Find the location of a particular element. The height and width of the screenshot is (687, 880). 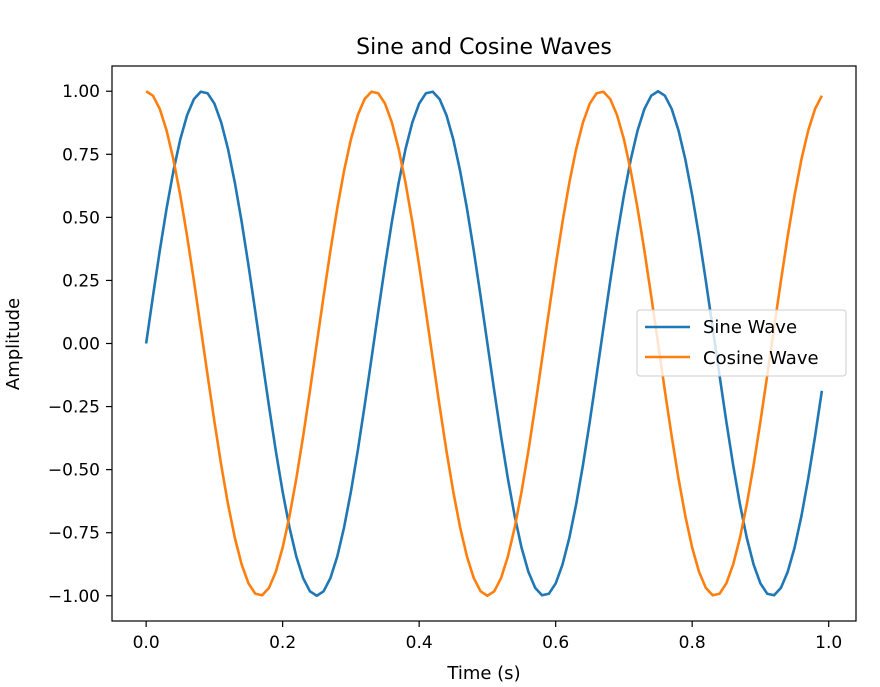

x-tick-label: 0.0 is located at coordinates (146, 643).